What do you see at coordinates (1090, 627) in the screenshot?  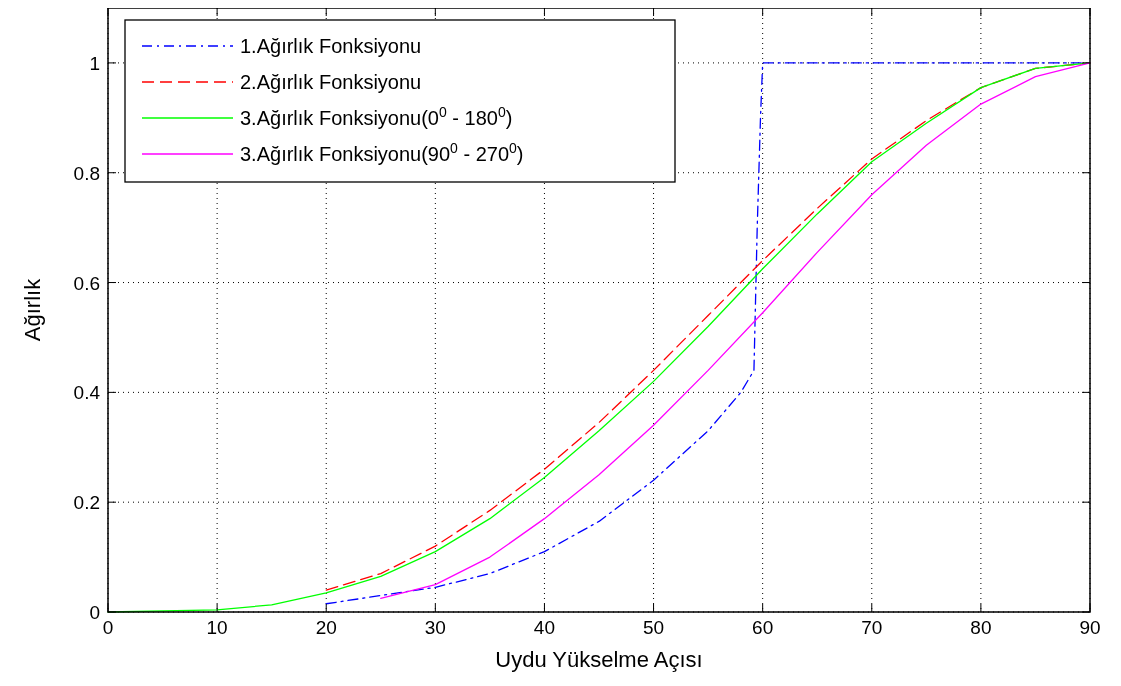 I see `x-tick-label: 90` at bounding box center [1090, 627].